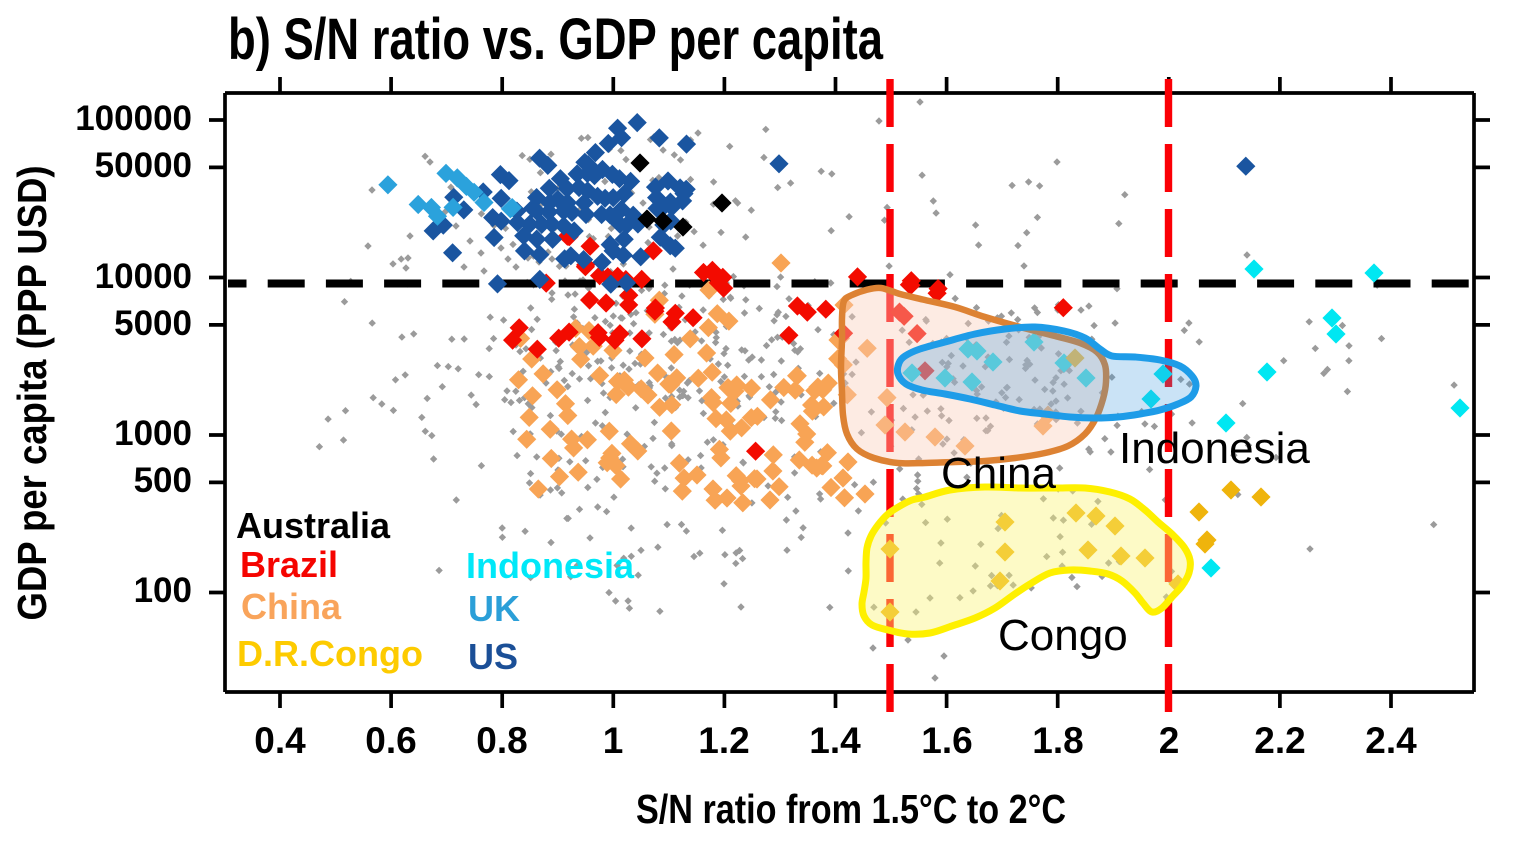 Image resolution: width=1513 pixels, height=857 pixels. What do you see at coordinates (1391, 740) in the screenshot?
I see `svg-text: 2.4` at bounding box center [1391, 740].